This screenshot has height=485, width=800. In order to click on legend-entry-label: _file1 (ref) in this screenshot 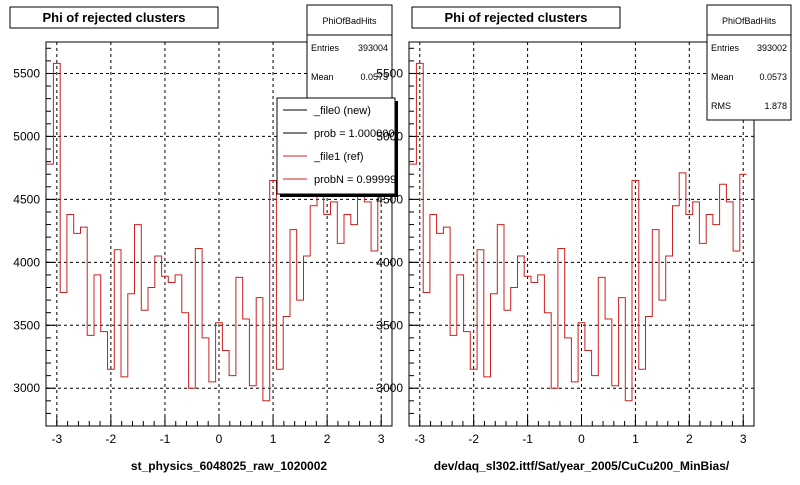, I will do `click(338, 157)`.